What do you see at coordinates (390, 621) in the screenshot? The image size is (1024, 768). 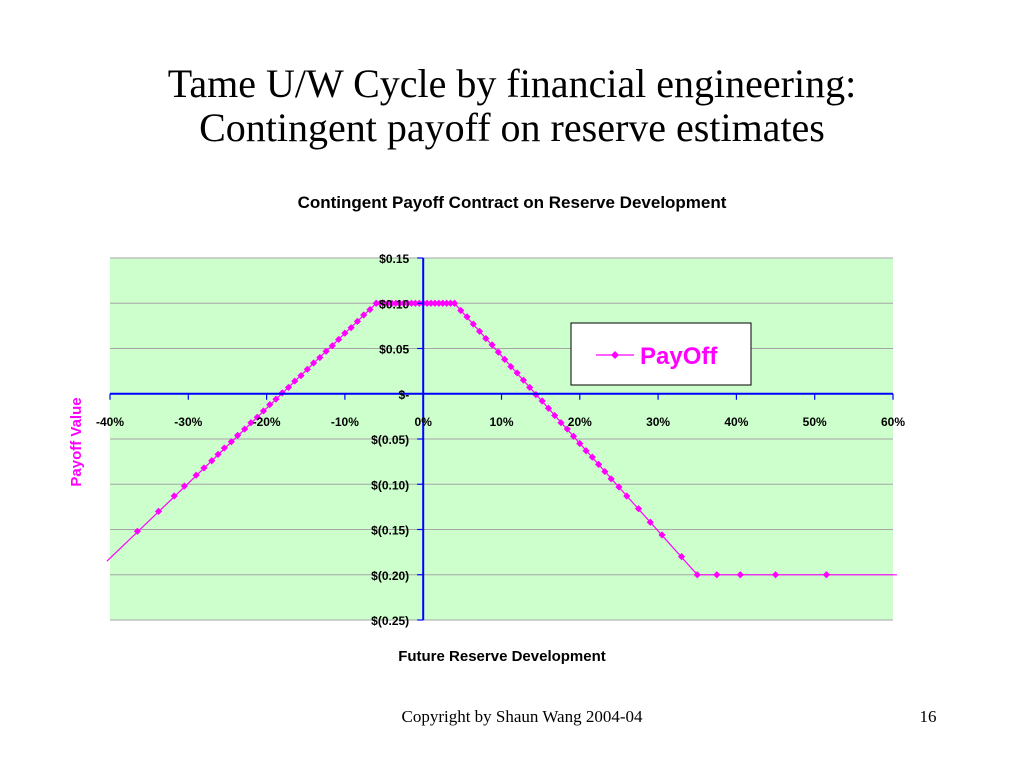 I see `y-tick-label: $(0.25)` at bounding box center [390, 621].